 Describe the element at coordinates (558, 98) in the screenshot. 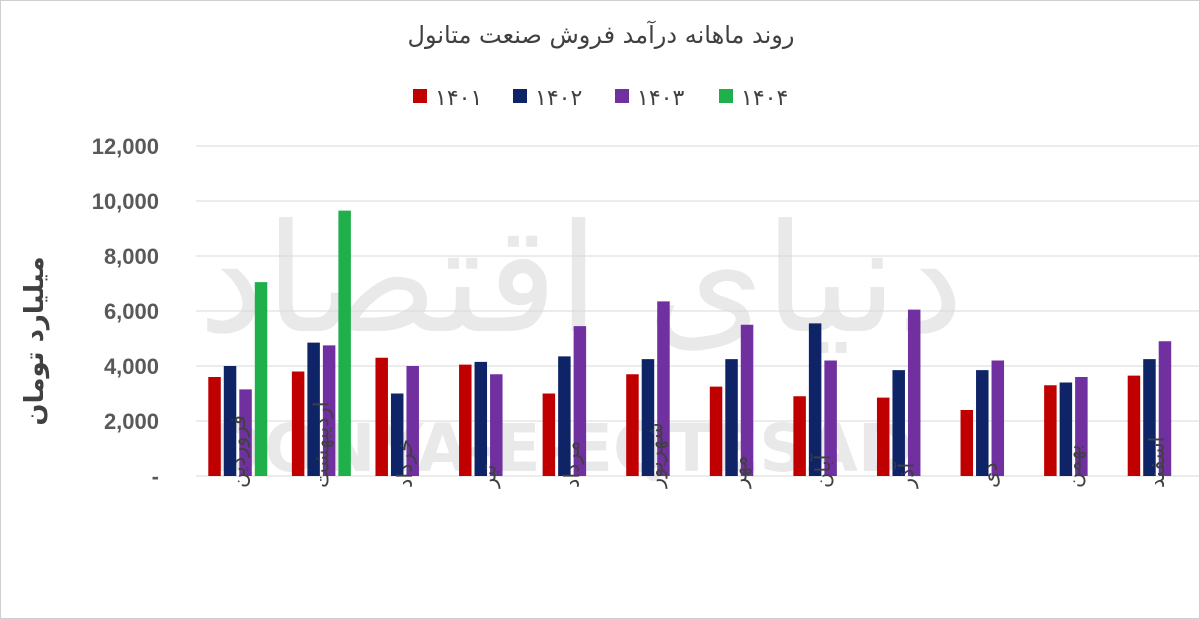

I see `legend-label: ۱۴۰۲` at that location.